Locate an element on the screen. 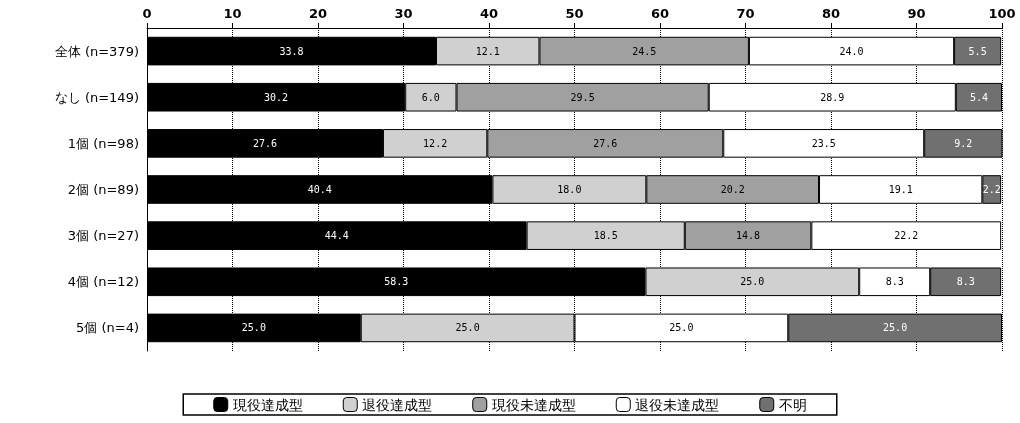 This screenshot has width=1020, height=423. data-label: 22.2 is located at coordinates (906, 236).